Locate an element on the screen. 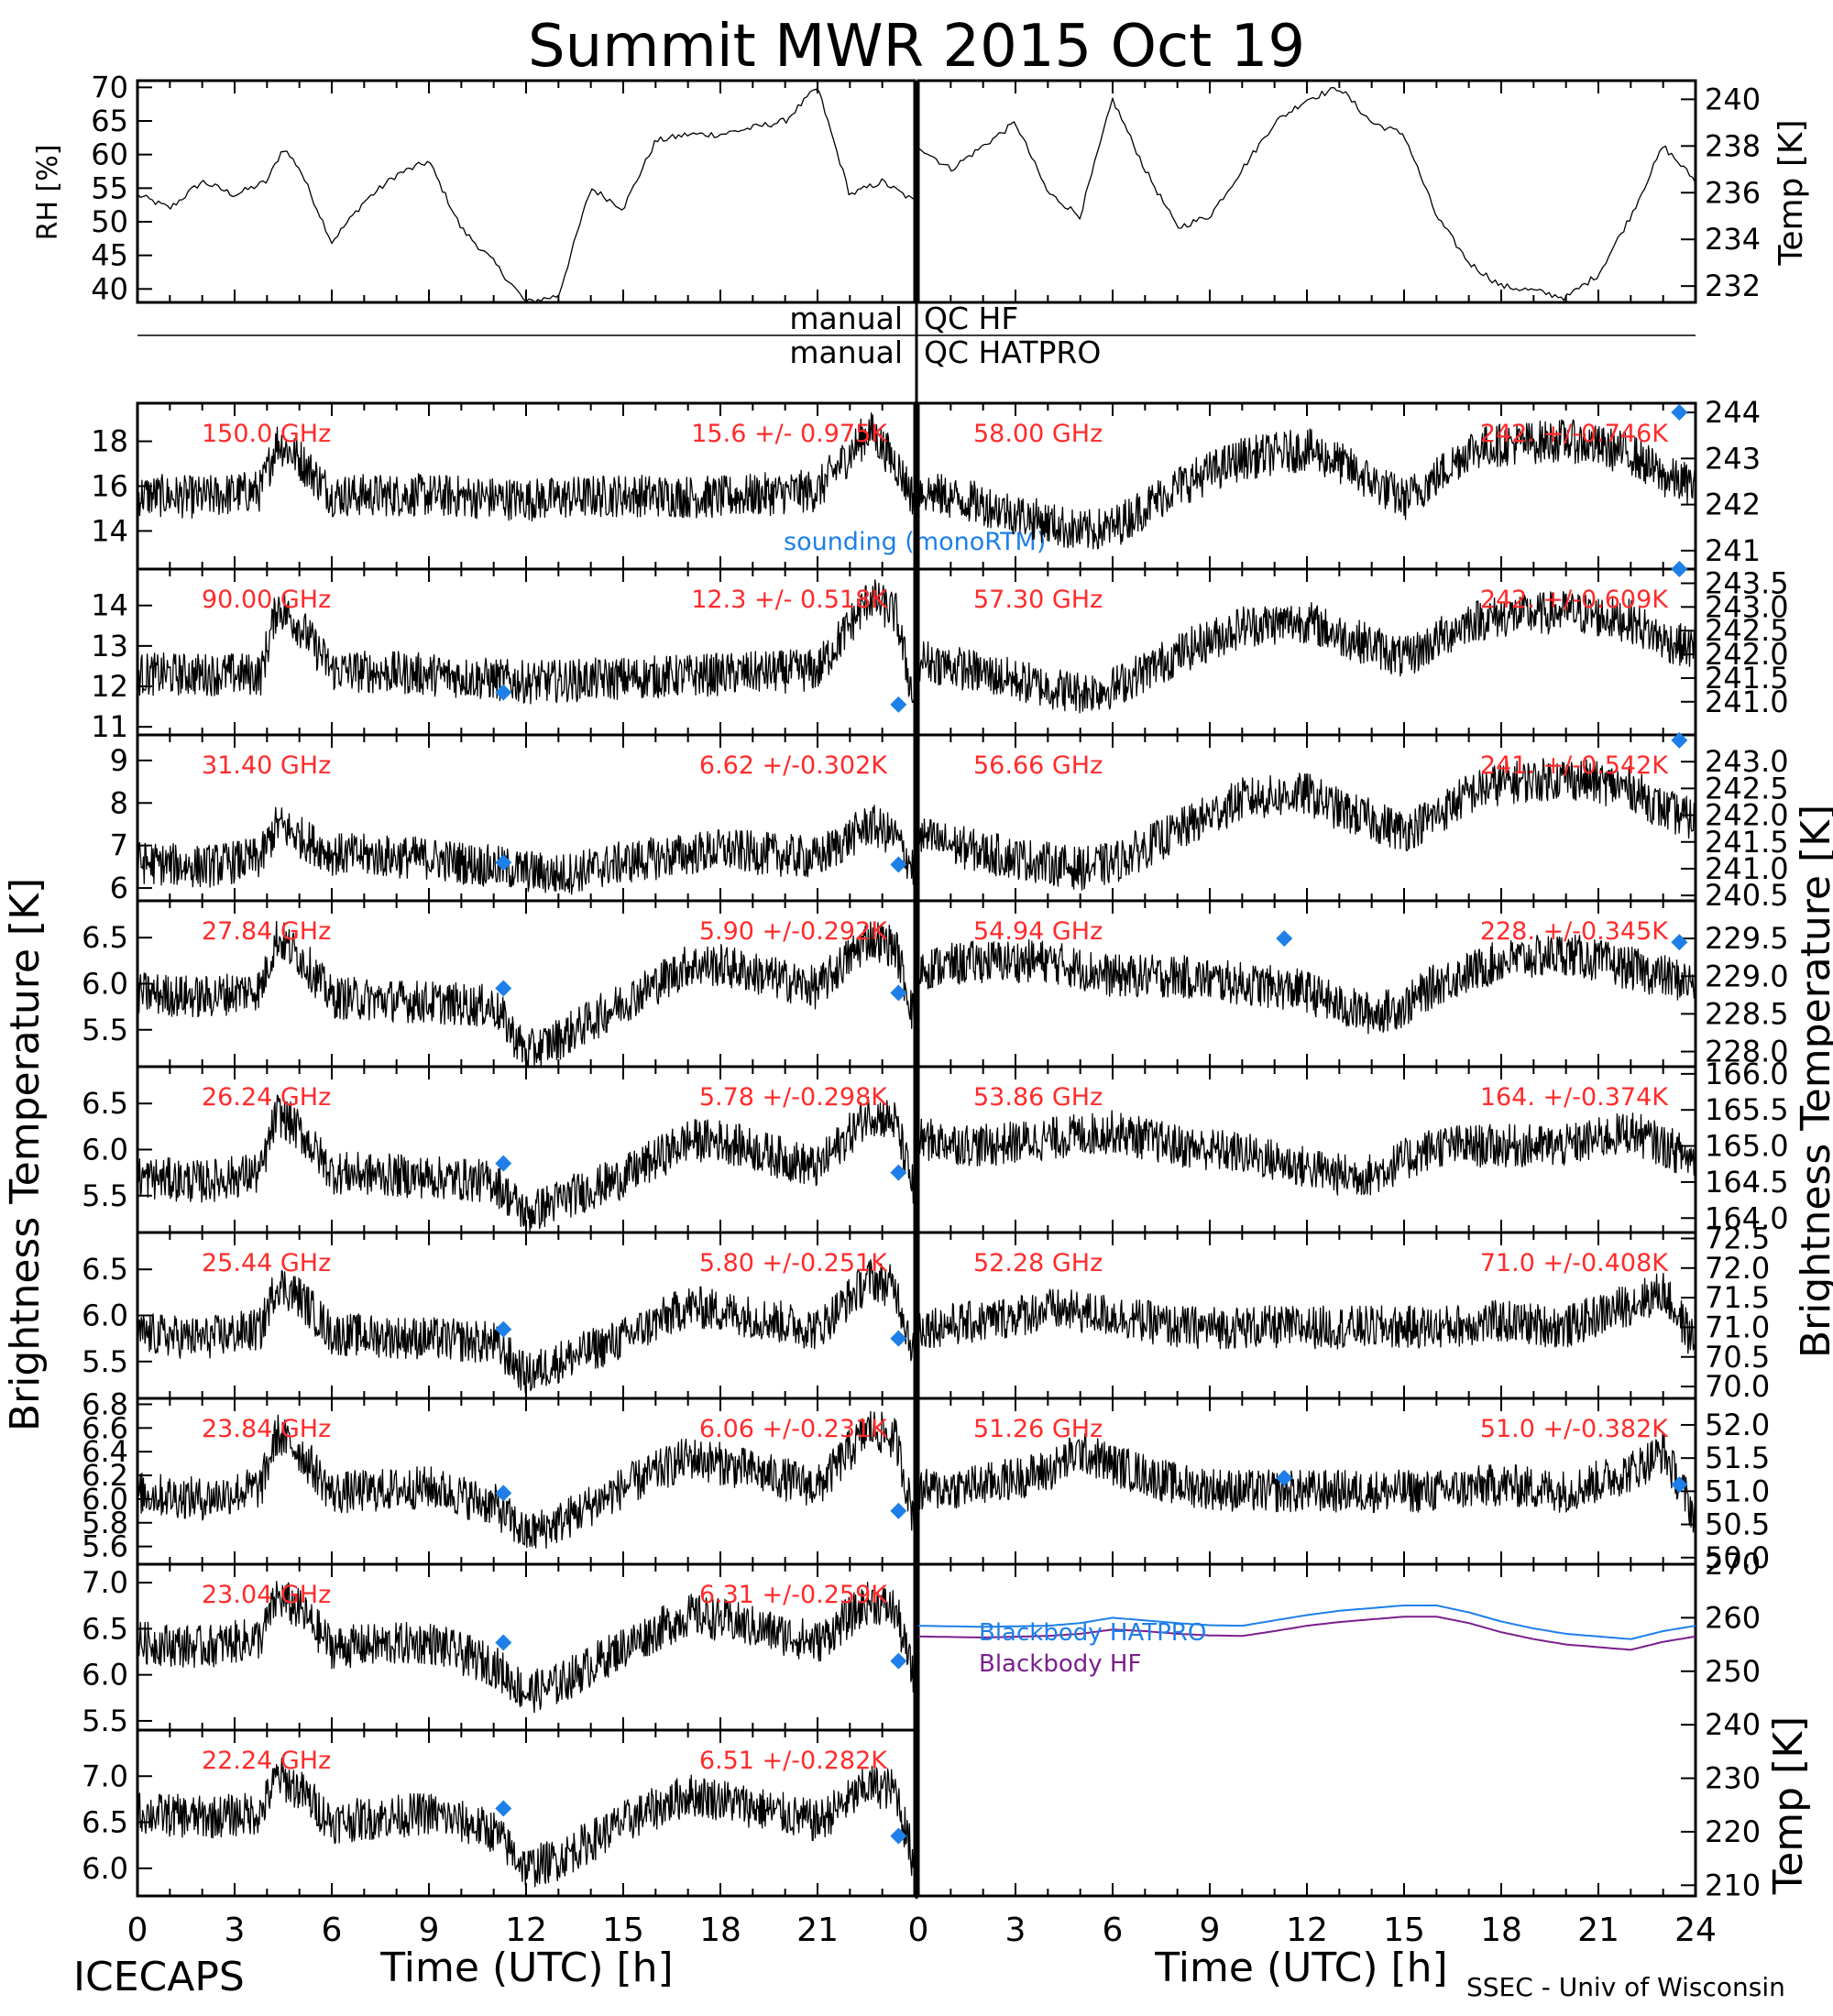  y-tick-label: 72.5 is located at coordinates (1737, 1238).